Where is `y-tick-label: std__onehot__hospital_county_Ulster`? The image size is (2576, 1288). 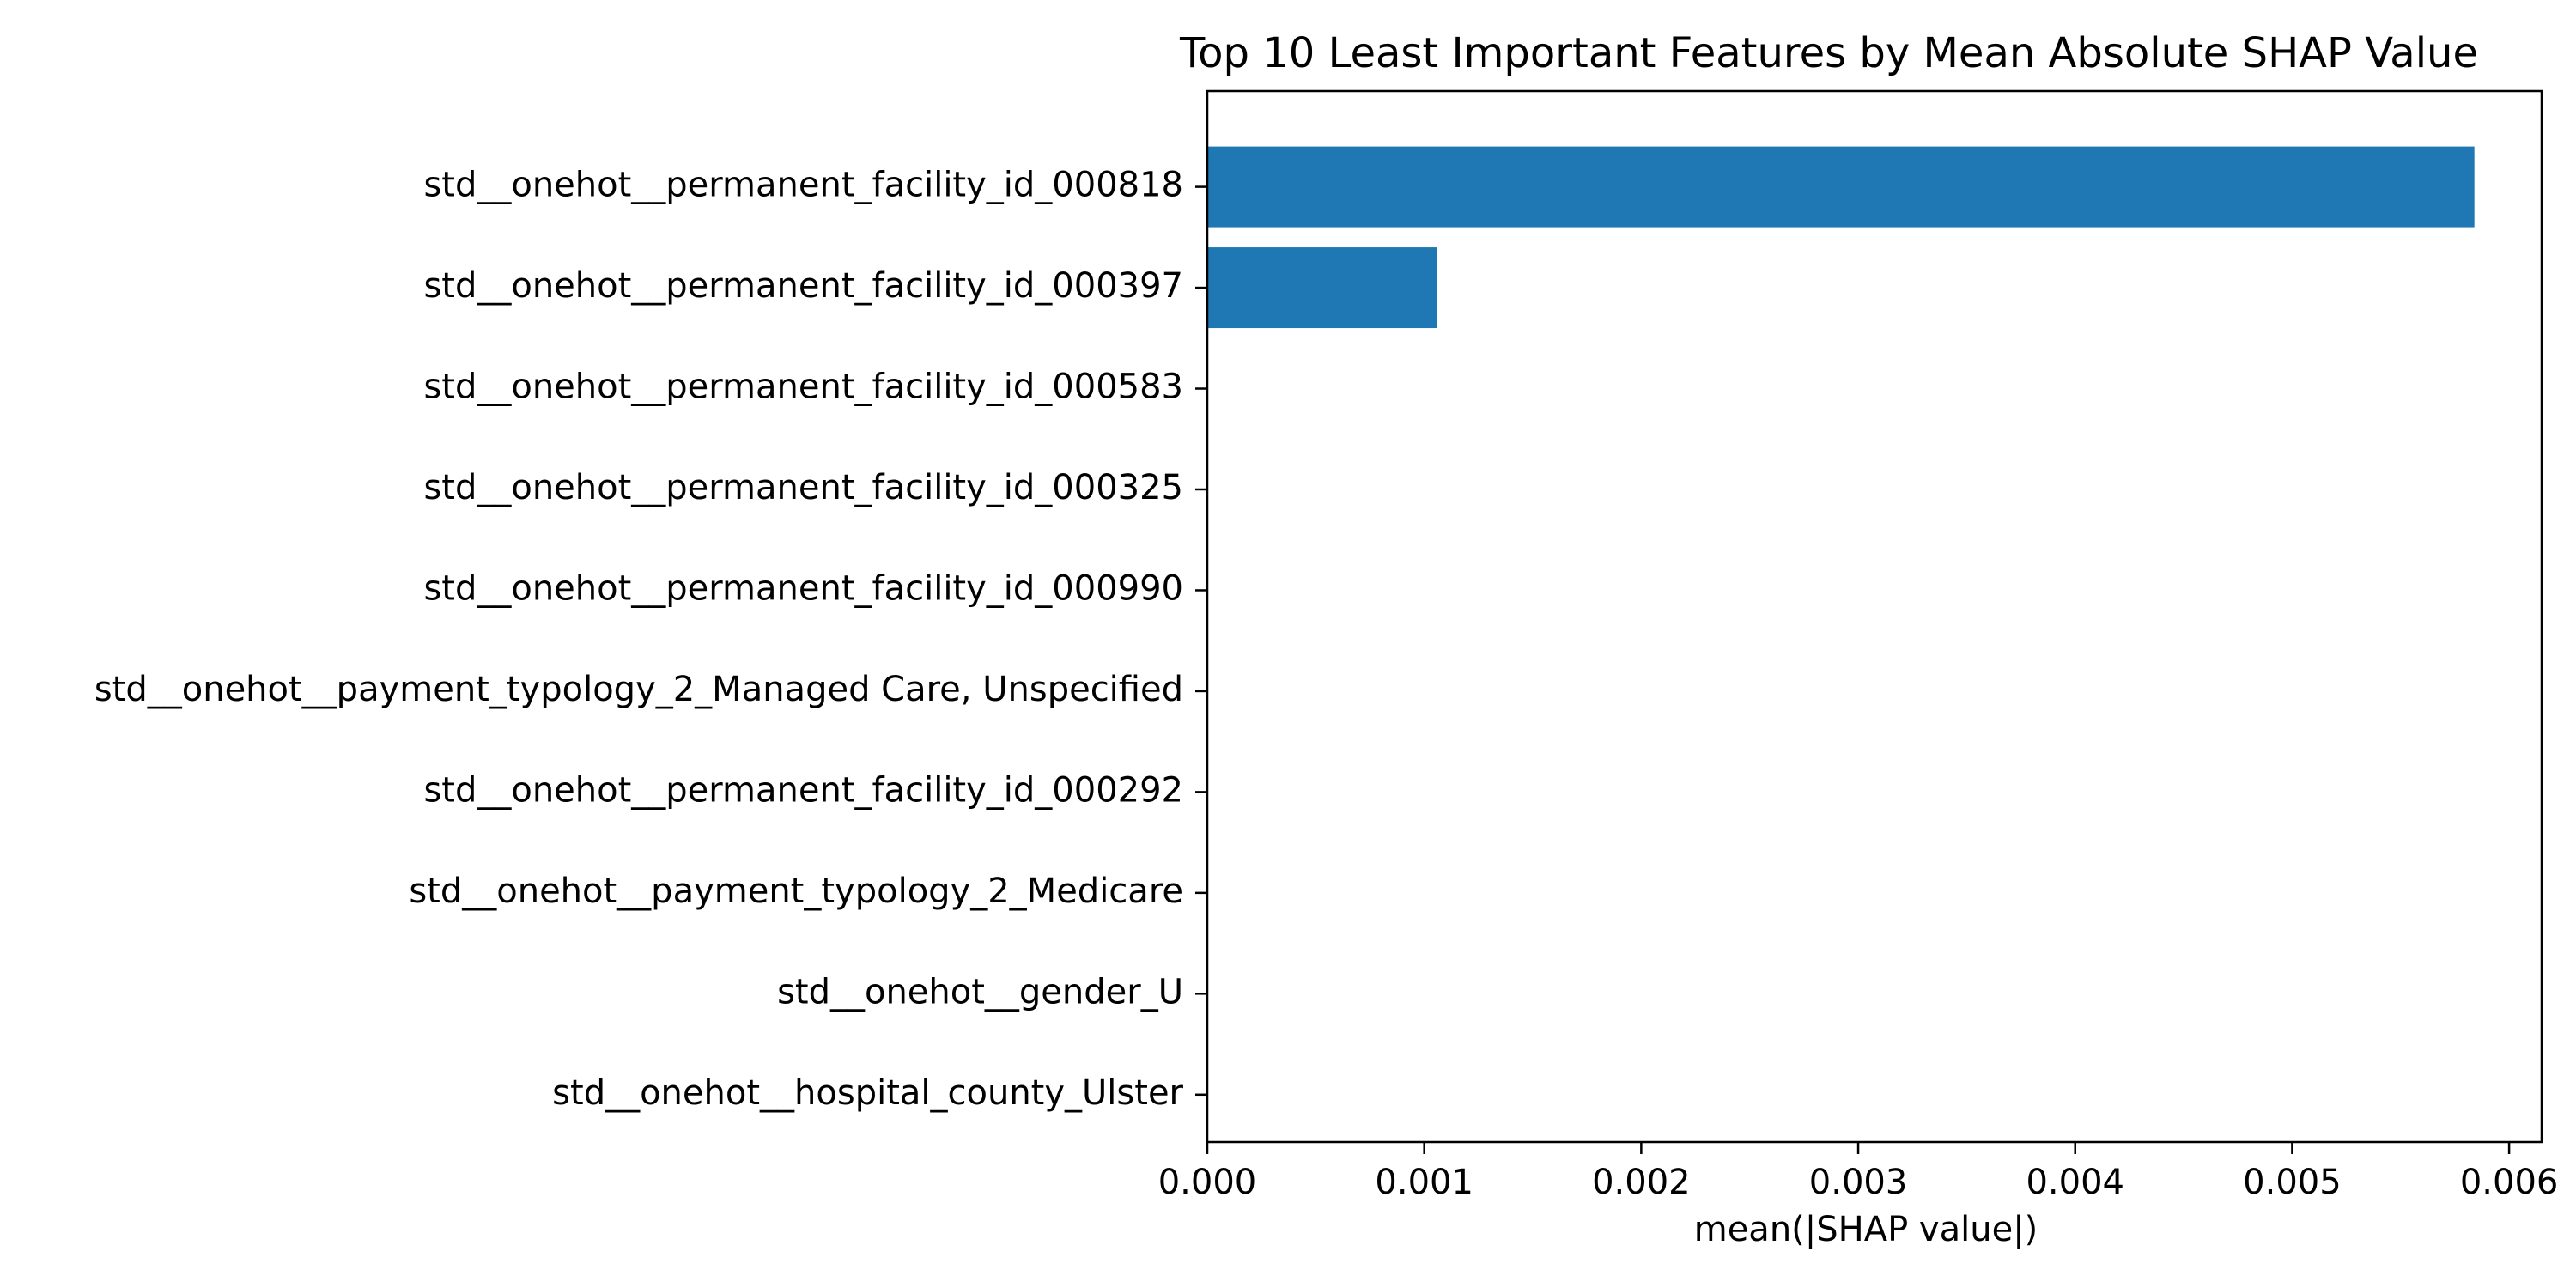
y-tick-label: std__onehot__hospital_county_Ulster is located at coordinates (867, 1093).